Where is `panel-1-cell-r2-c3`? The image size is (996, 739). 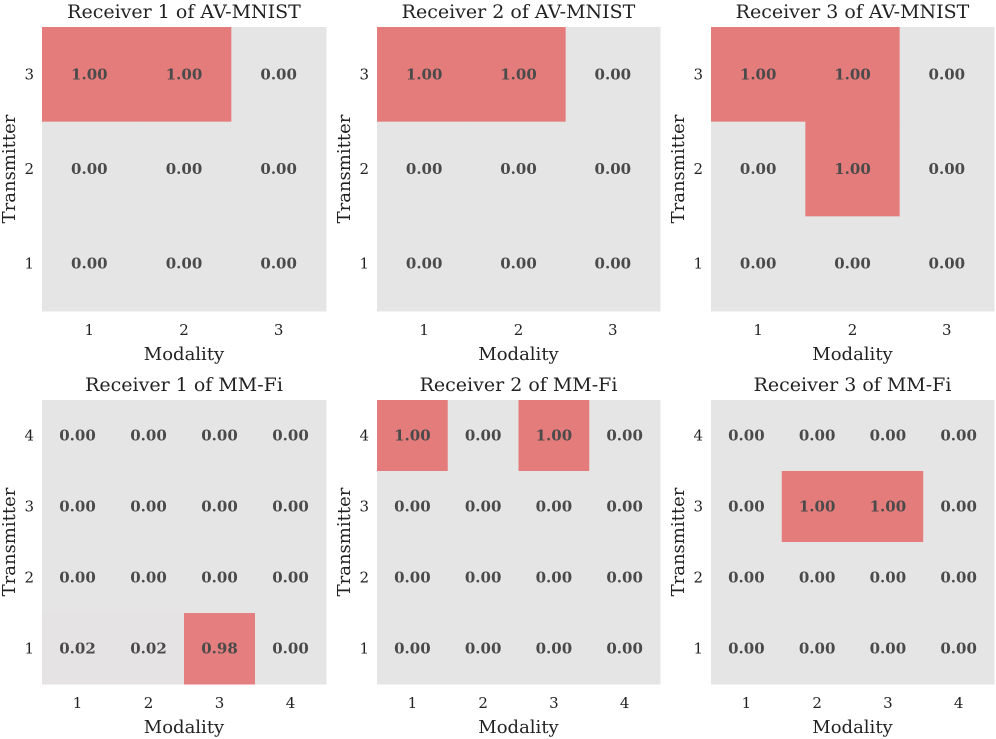 panel-1-cell-r2-c3 is located at coordinates (279, 169).